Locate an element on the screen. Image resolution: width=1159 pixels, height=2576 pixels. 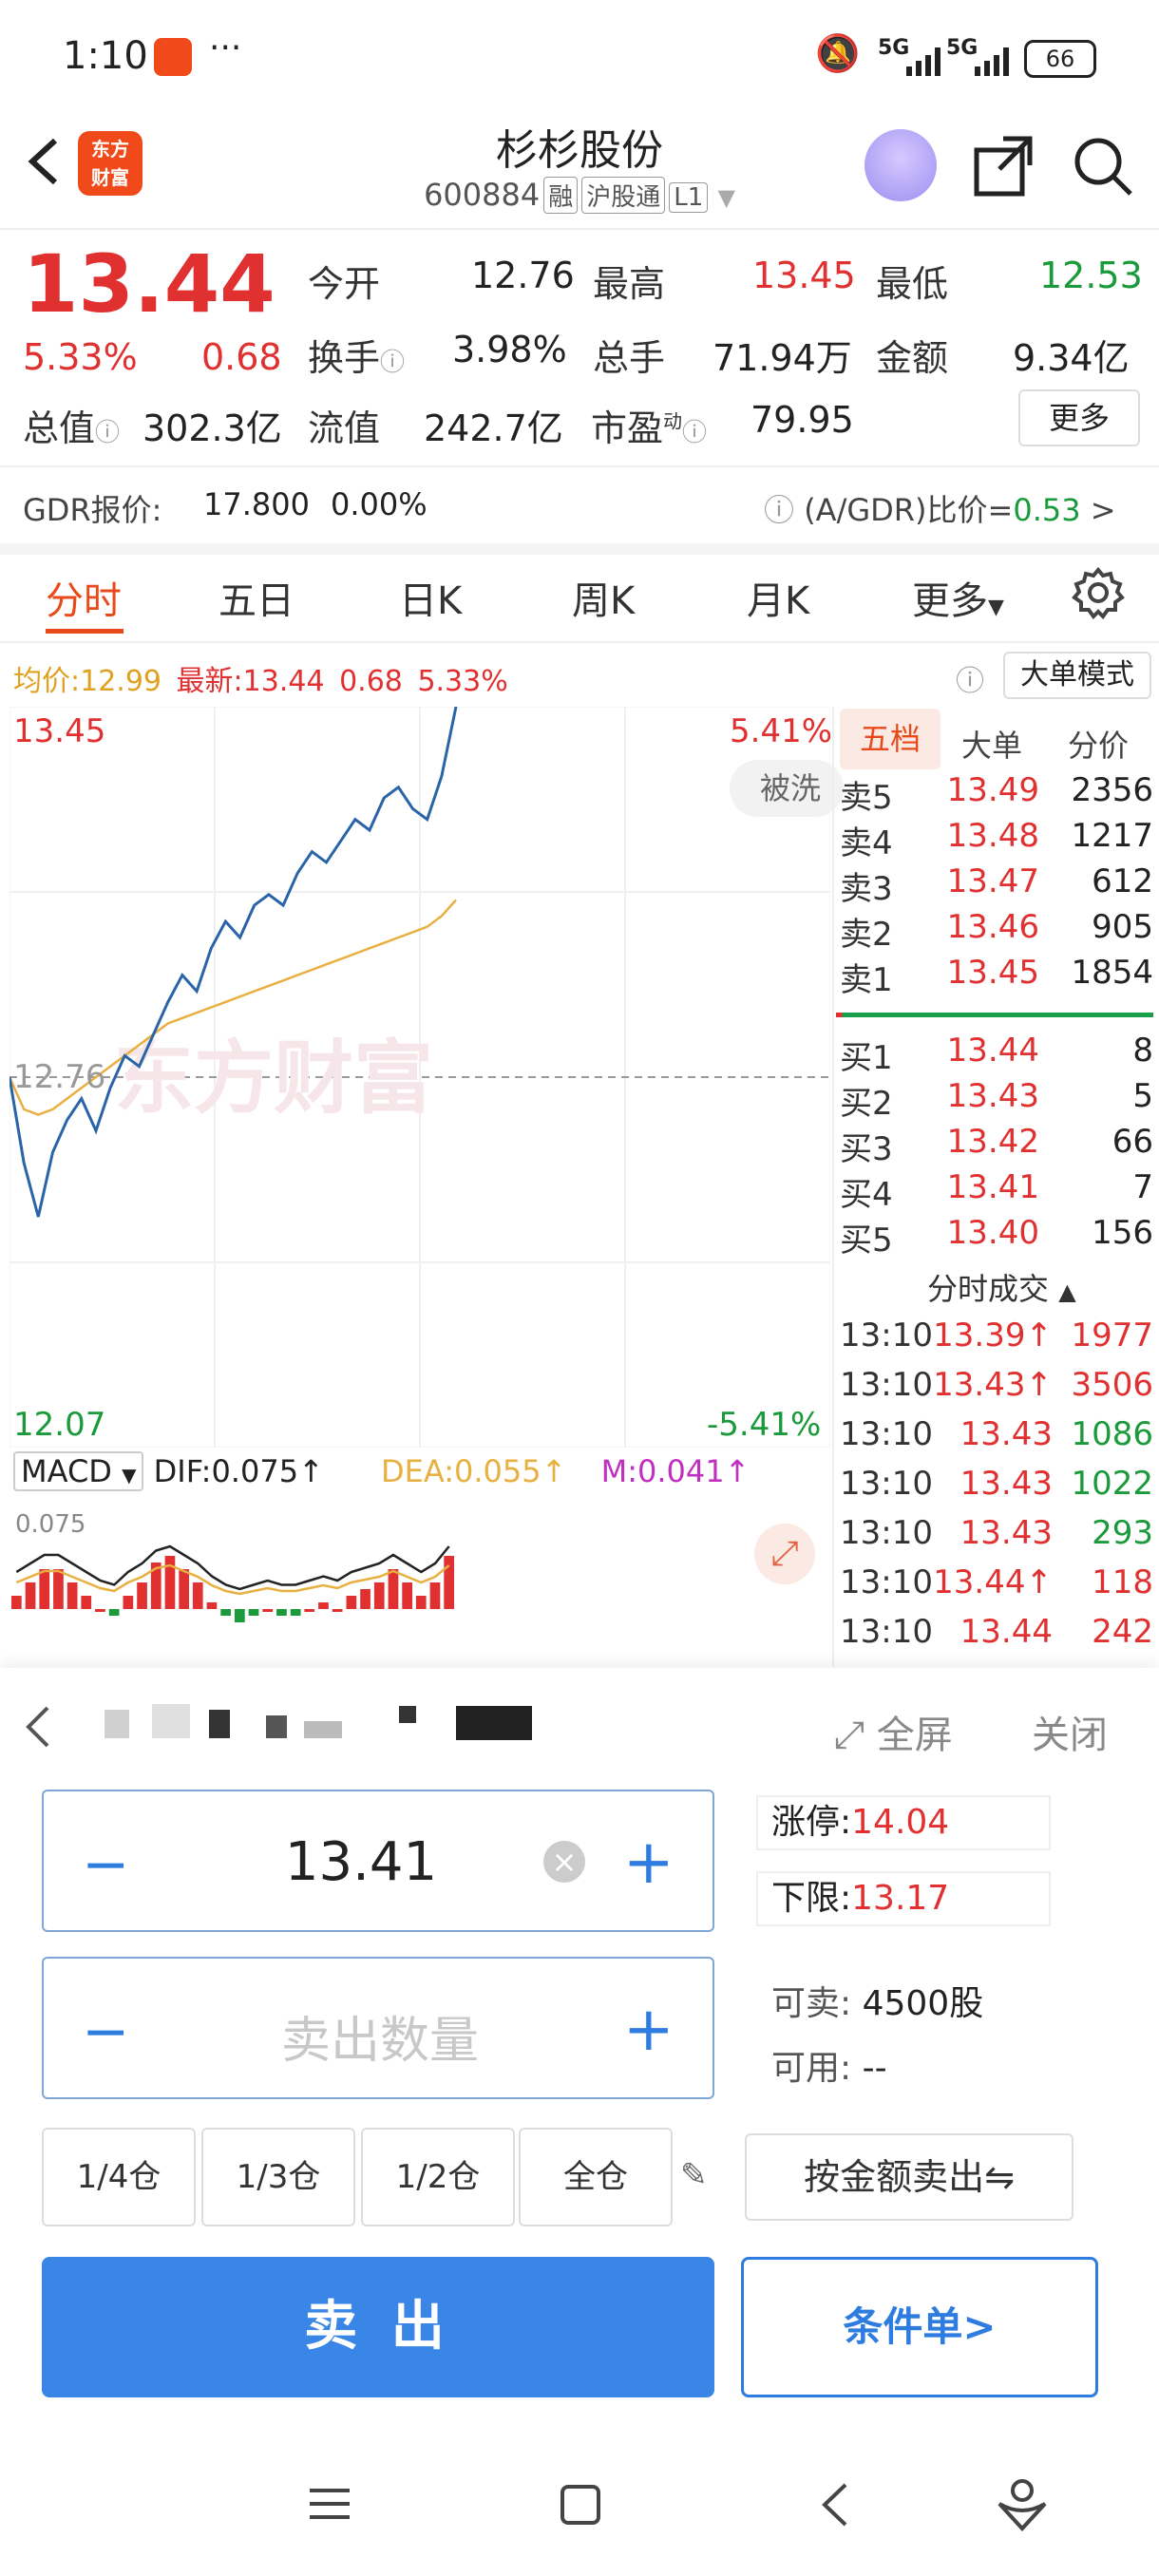
nav-back-icon is located at coordinates (837, 2506).